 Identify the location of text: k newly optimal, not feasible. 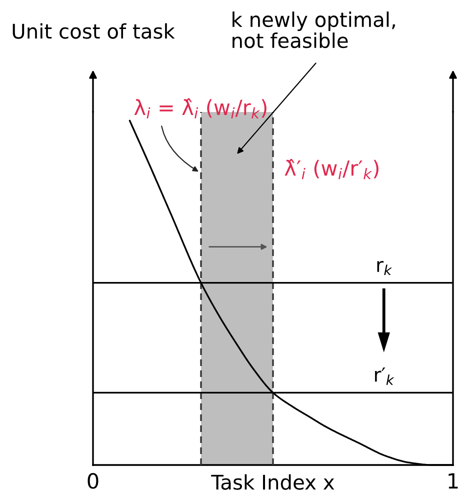
(313, 30).